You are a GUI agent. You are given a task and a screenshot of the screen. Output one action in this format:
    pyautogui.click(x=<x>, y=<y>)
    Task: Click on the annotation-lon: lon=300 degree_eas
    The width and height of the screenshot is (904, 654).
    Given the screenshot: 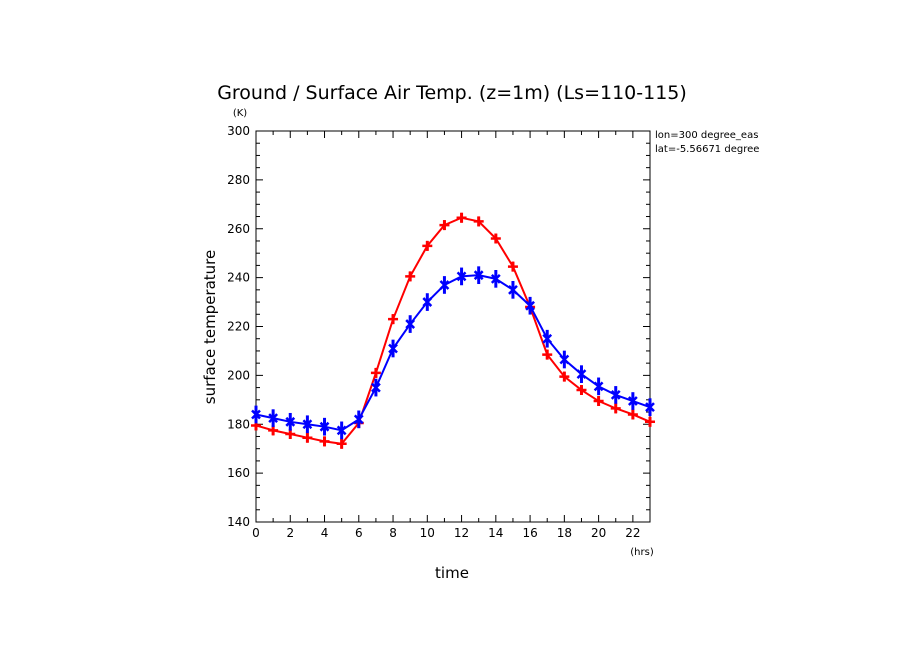 What is the action you would take?
    pyautogui.click(x=706, y=135)
    